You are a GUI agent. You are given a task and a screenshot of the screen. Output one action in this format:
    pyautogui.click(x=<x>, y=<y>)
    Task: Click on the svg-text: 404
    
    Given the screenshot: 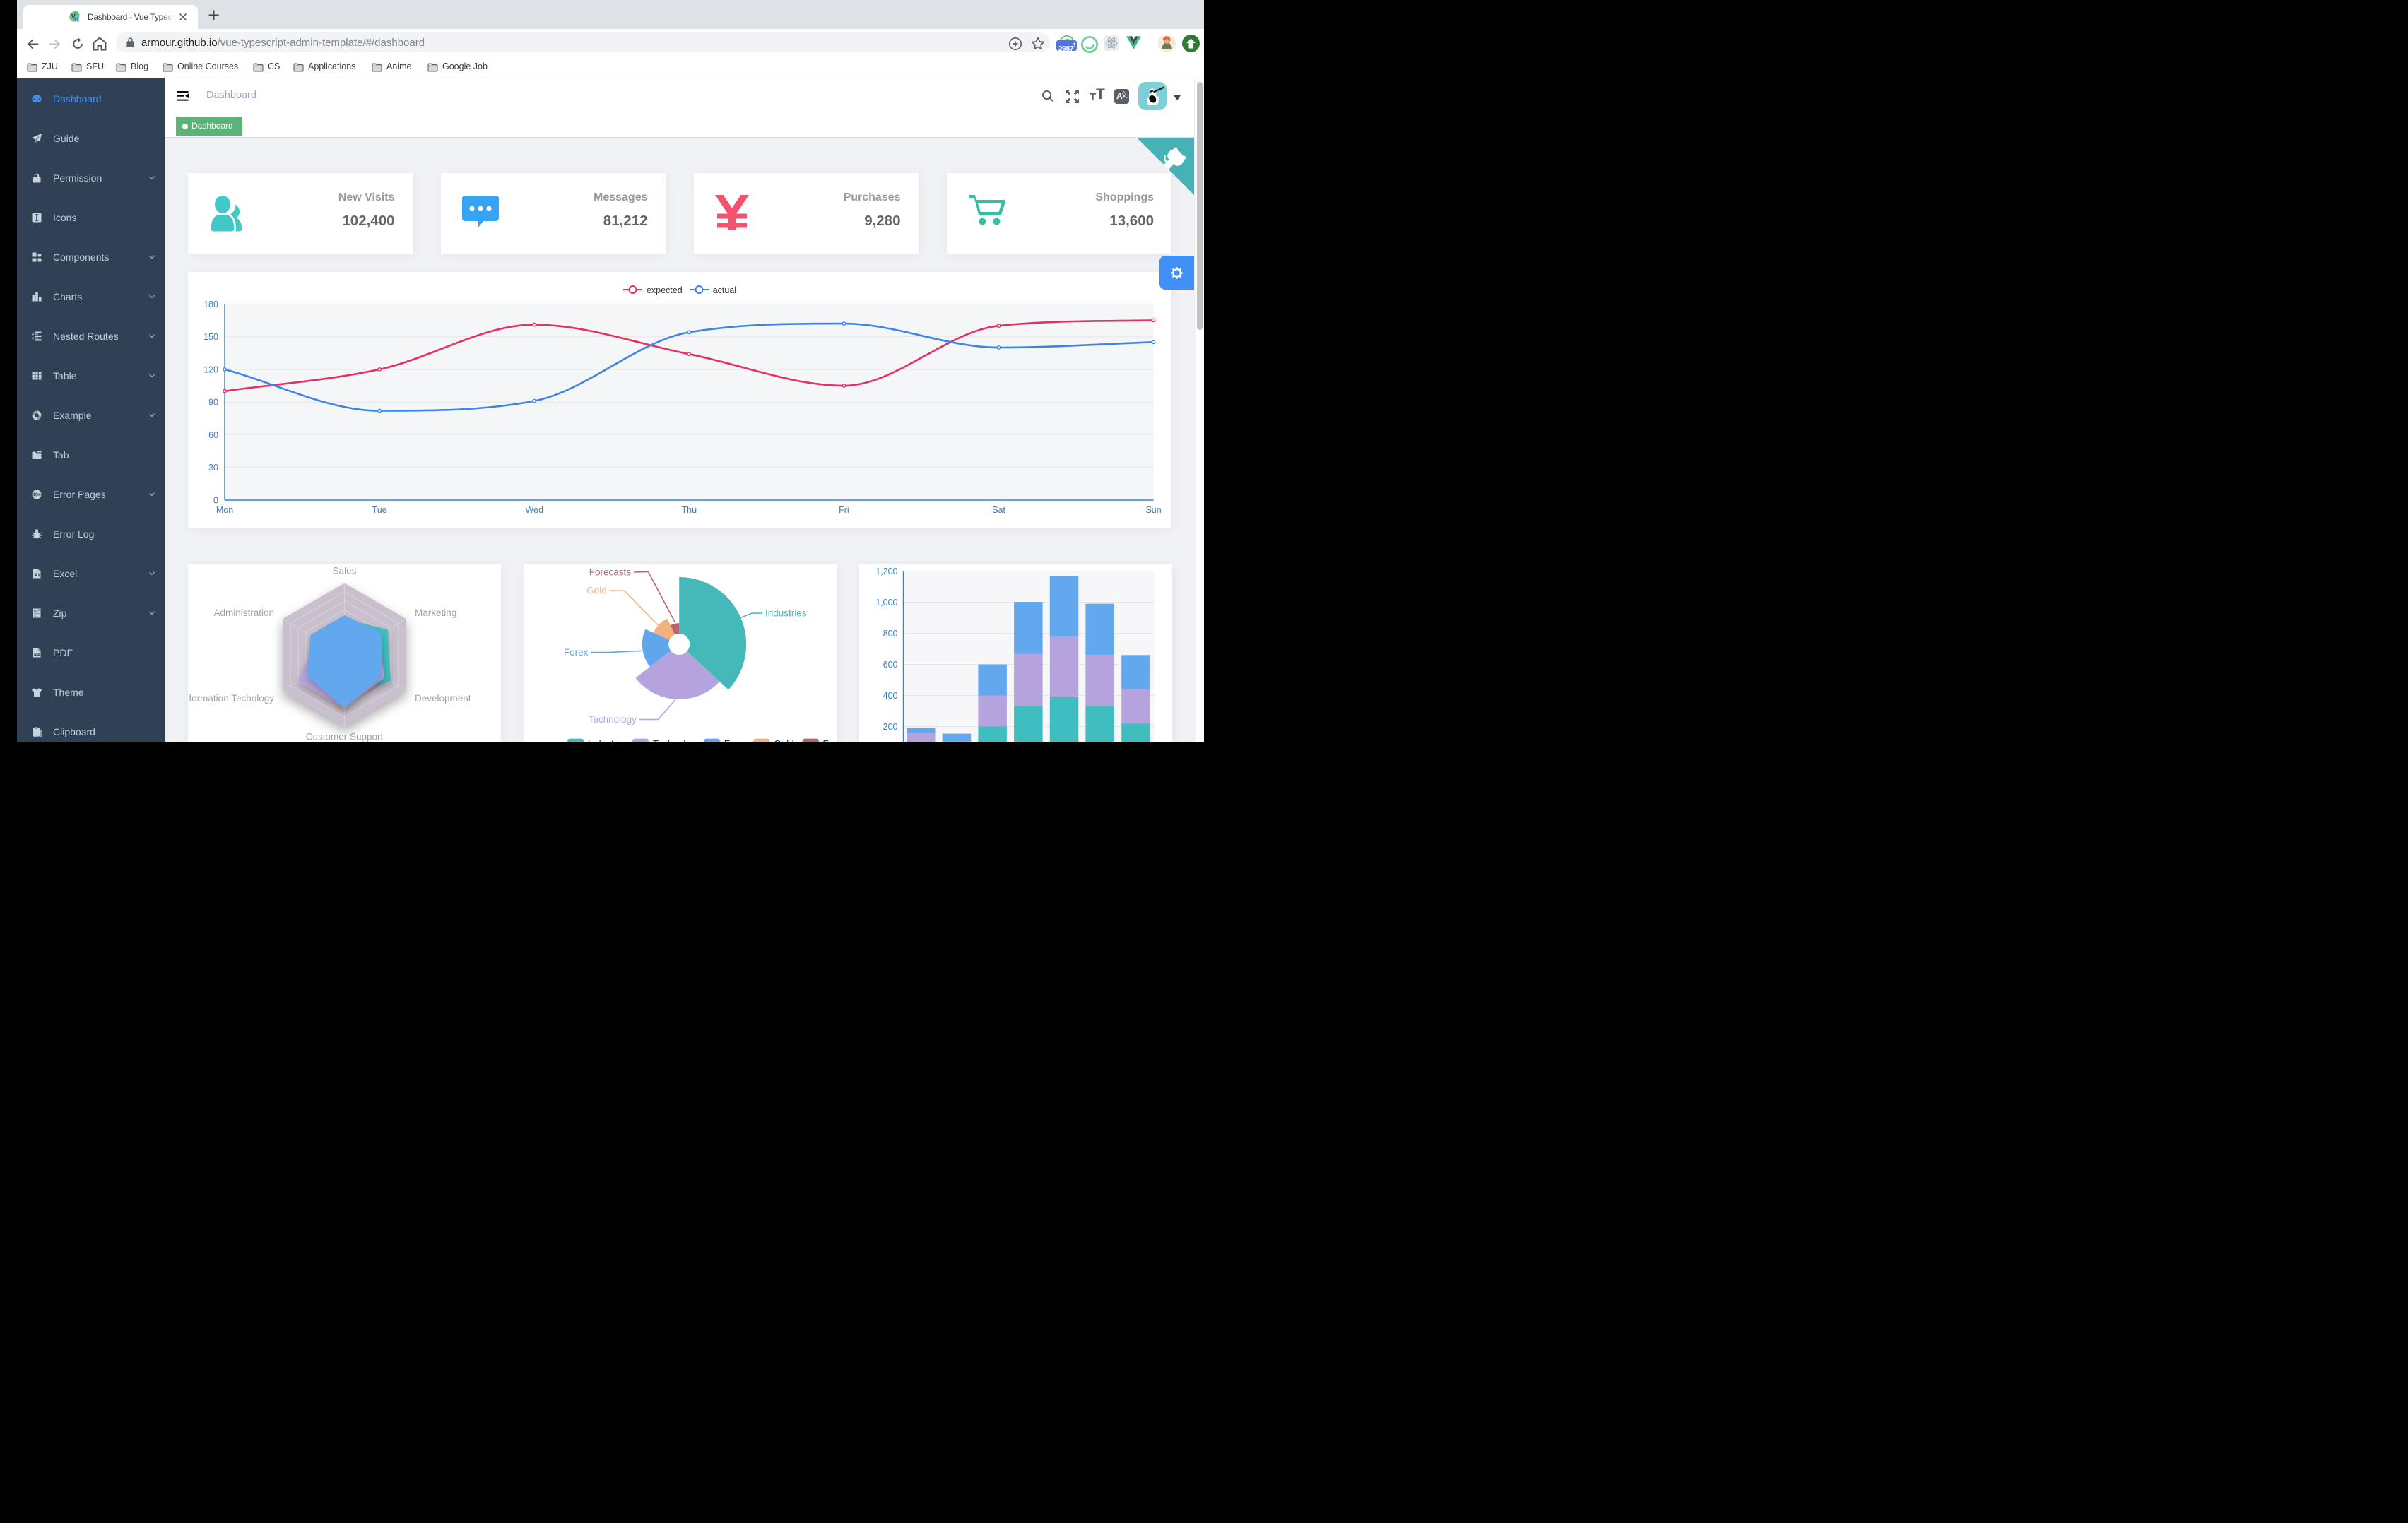 What is the action you would take?
    pyautogui.click(x=37, y=495)
    